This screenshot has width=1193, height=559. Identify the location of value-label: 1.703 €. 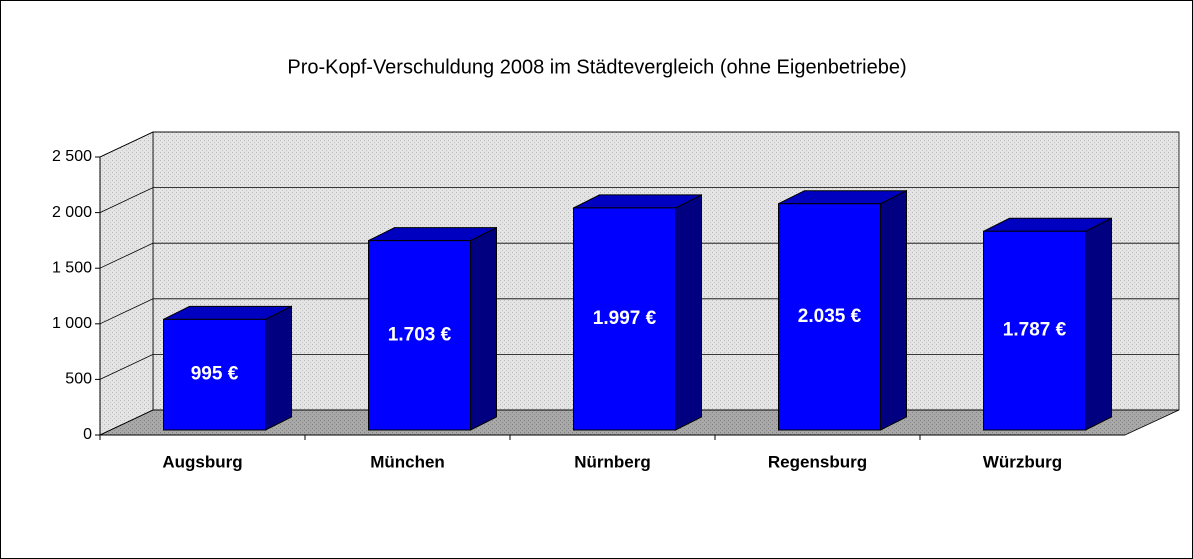
(420, 334).